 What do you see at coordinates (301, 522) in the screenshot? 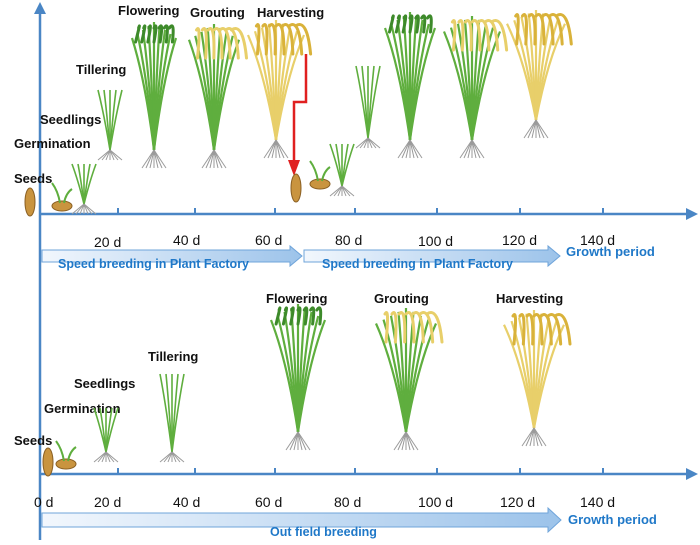
I see `bottom-band: Out field breeding` at bounding box center [301, 522].